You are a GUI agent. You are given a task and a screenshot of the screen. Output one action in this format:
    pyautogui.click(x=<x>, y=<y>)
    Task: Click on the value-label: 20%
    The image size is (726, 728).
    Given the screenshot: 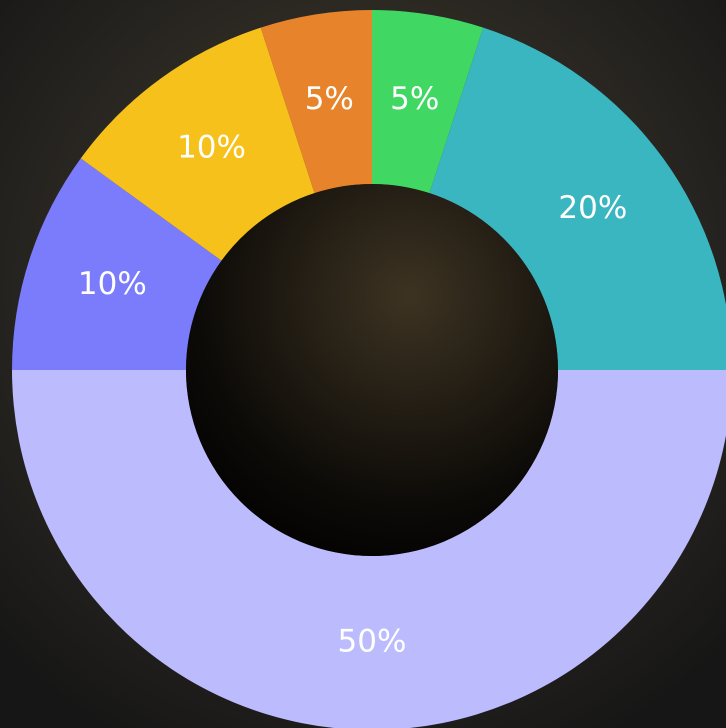 What is the action you would take?
    pyautogui.click(x=592, y=208)
    